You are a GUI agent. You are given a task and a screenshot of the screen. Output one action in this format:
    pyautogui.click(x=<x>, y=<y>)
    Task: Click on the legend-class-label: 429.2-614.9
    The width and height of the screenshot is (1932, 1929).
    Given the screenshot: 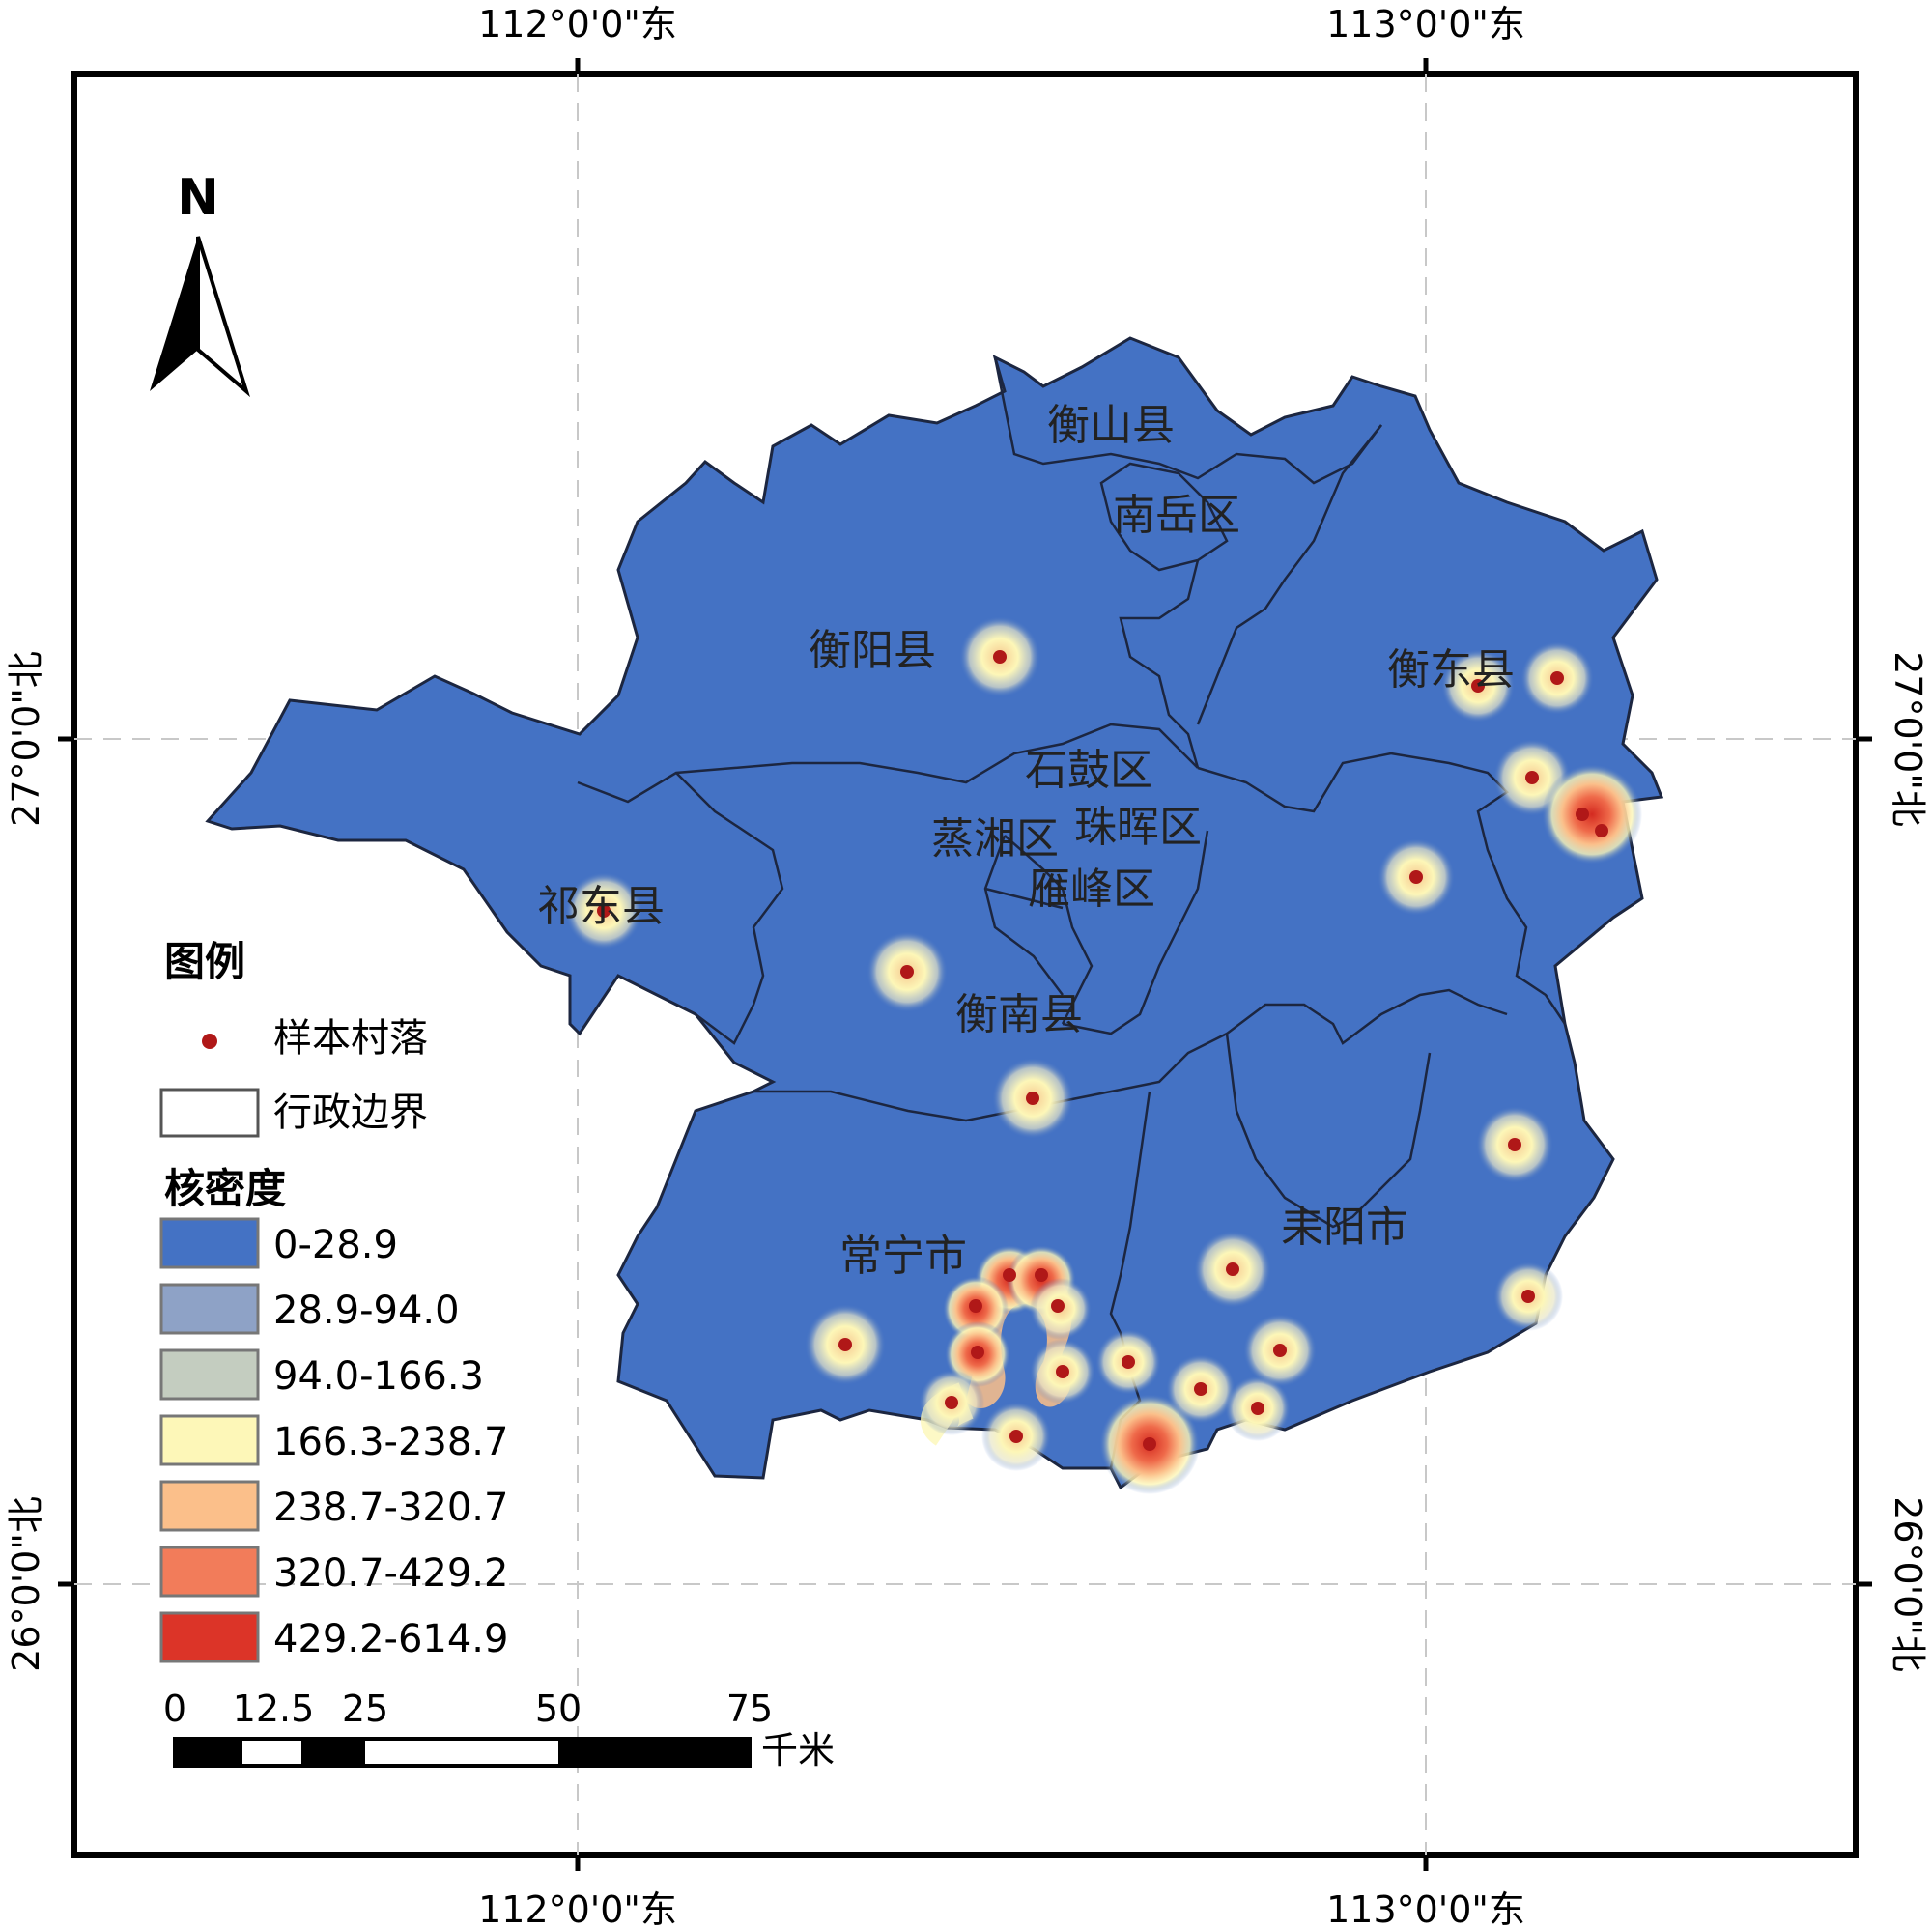 What is the action you would take?
    pyautogui.click(x=390, y=1639)
    